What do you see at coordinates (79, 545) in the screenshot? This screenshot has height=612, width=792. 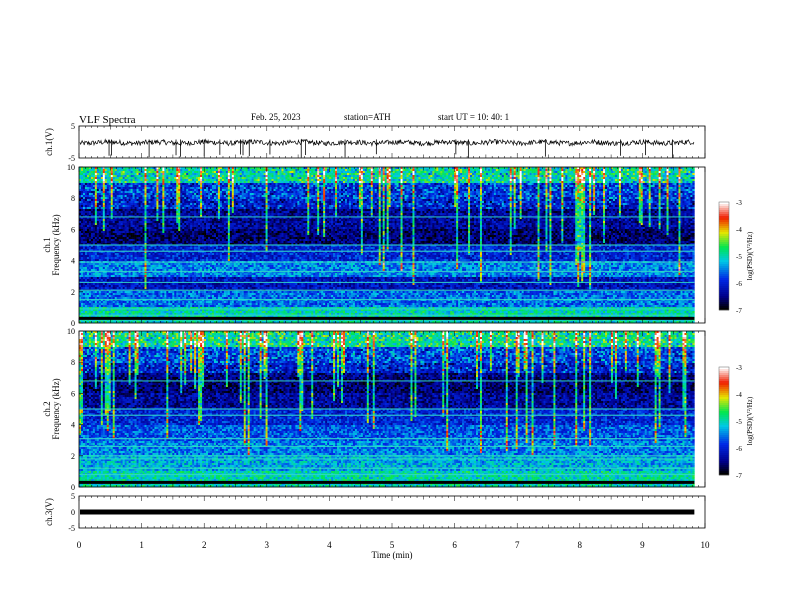 I see `xtick-label: 0` at bounding box center [79, 545].